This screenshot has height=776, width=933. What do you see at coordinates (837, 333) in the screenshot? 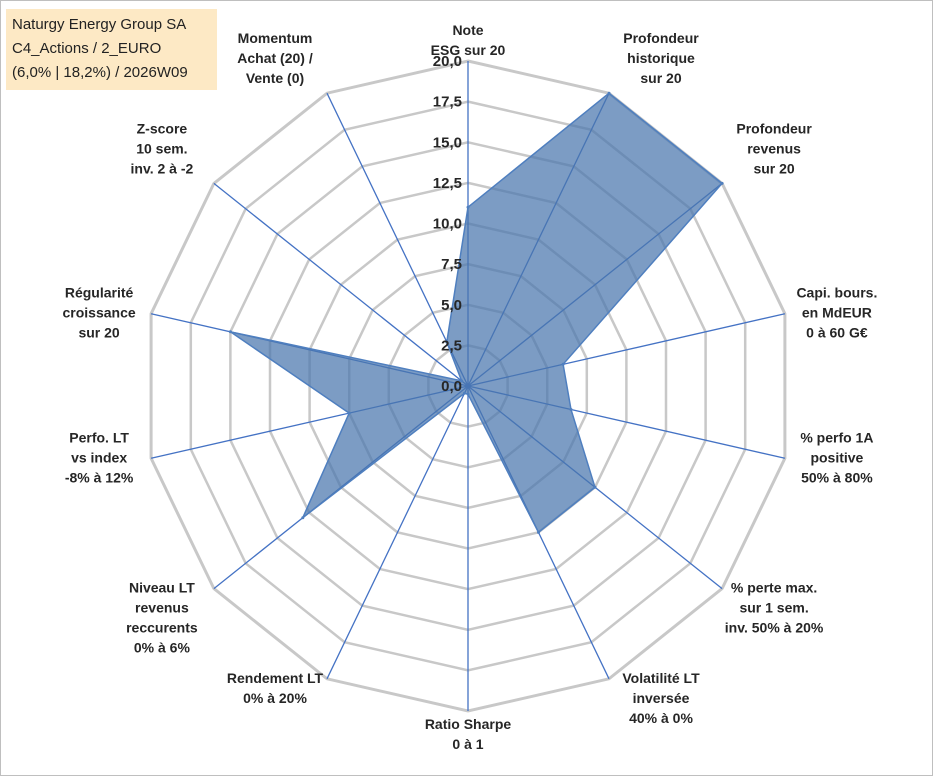
I see `axis-label-line: 0 à 60 G€` at bounding box center [837, 333].